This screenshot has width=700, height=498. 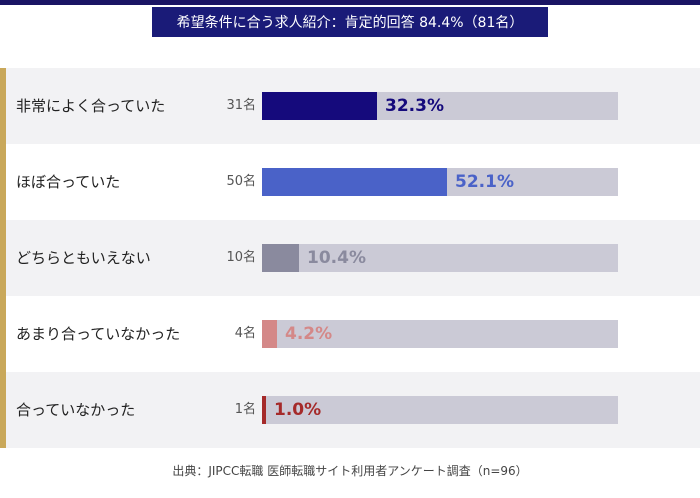 What do you see at coordinates (414, 106) in the screenshot?
I see `value-label: 32.3%` at bounding box center [414, 106].